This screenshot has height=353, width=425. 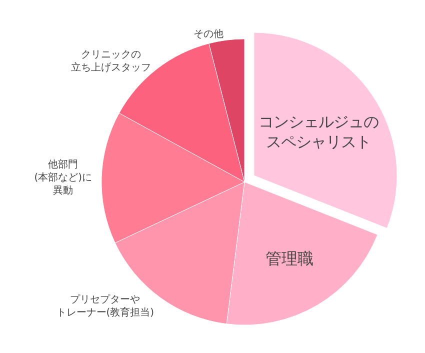 What do you see at coordinates (290, 258) in the screenshot?
I see `slice-label: 管理職` at bounding box center [290, 258].